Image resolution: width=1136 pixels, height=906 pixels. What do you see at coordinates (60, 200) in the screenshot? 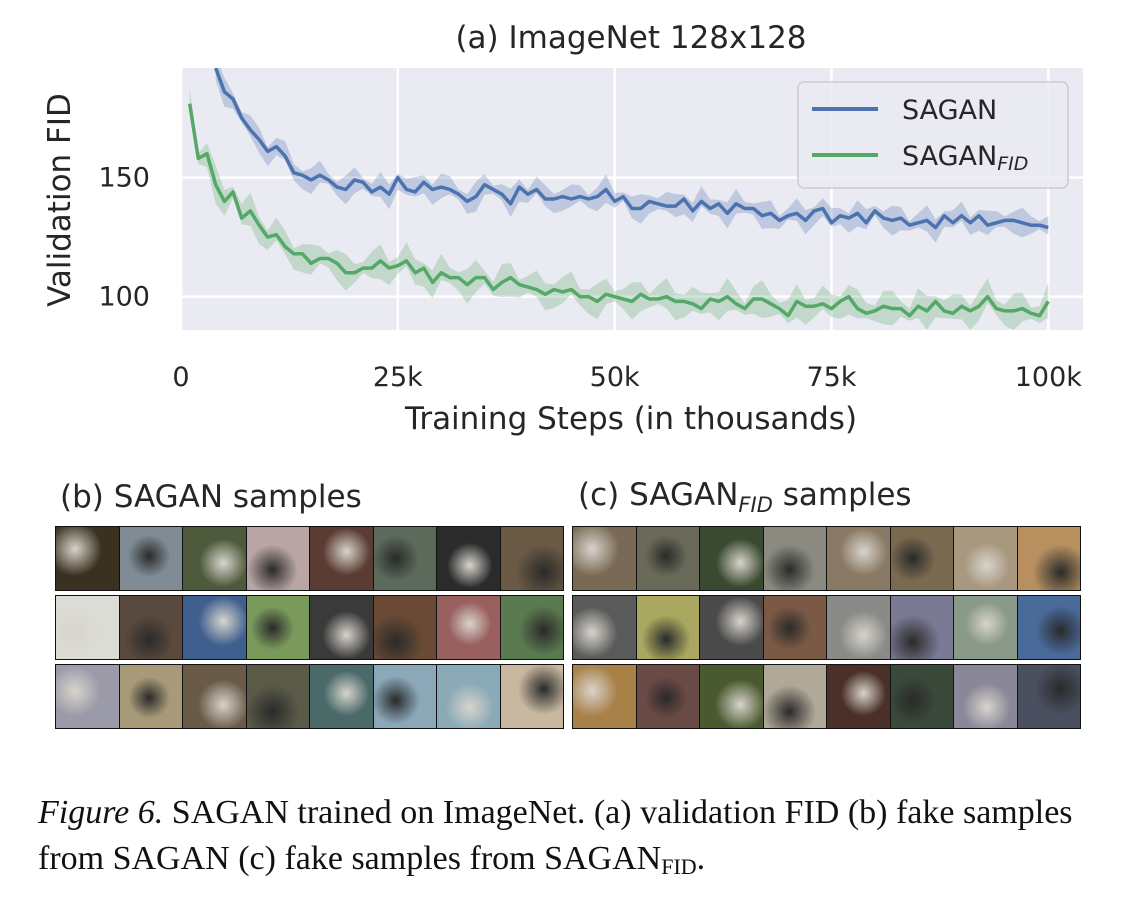
I see `y-axis-label: Validation FID` at bounding box center [60, 200].